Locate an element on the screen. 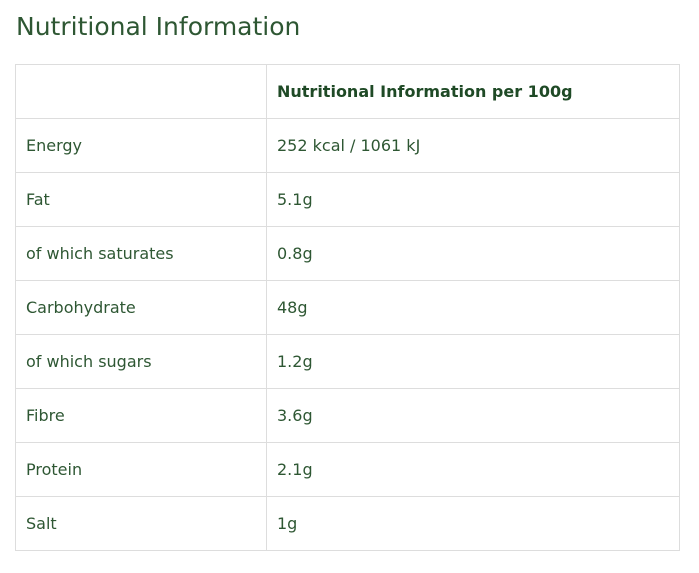  nutrient-value: 0.8g is located at coordinates (473, 253).